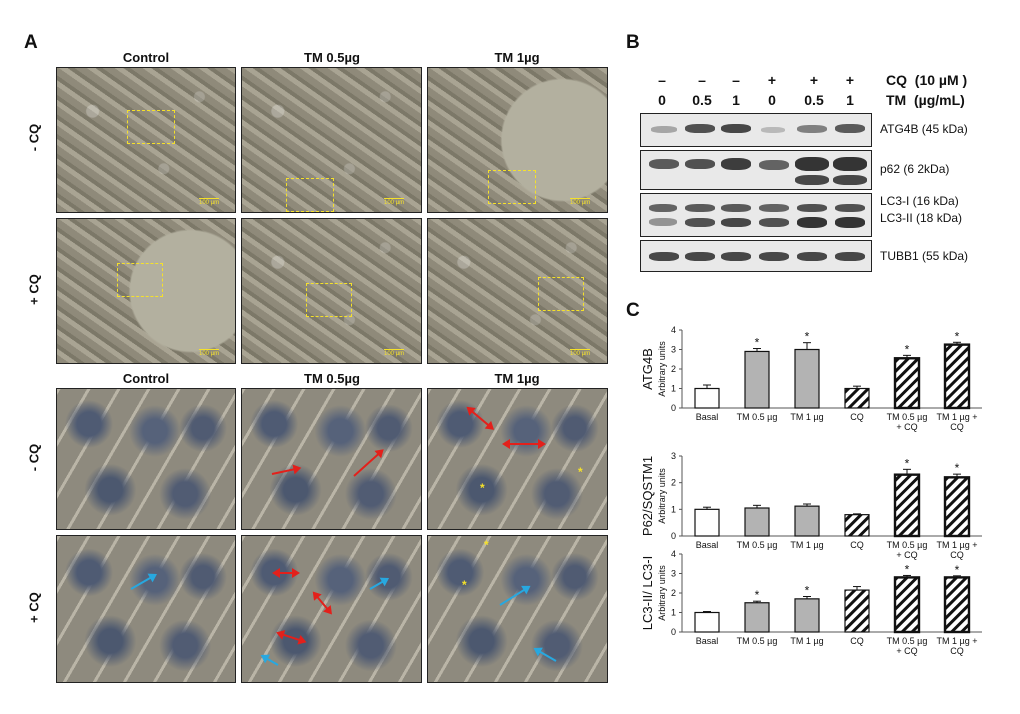  What do you see at coordinates (146, 459) in the screenshot?
I see `micrograph-control-minus-cq-high` at bounding box center [146, 459].